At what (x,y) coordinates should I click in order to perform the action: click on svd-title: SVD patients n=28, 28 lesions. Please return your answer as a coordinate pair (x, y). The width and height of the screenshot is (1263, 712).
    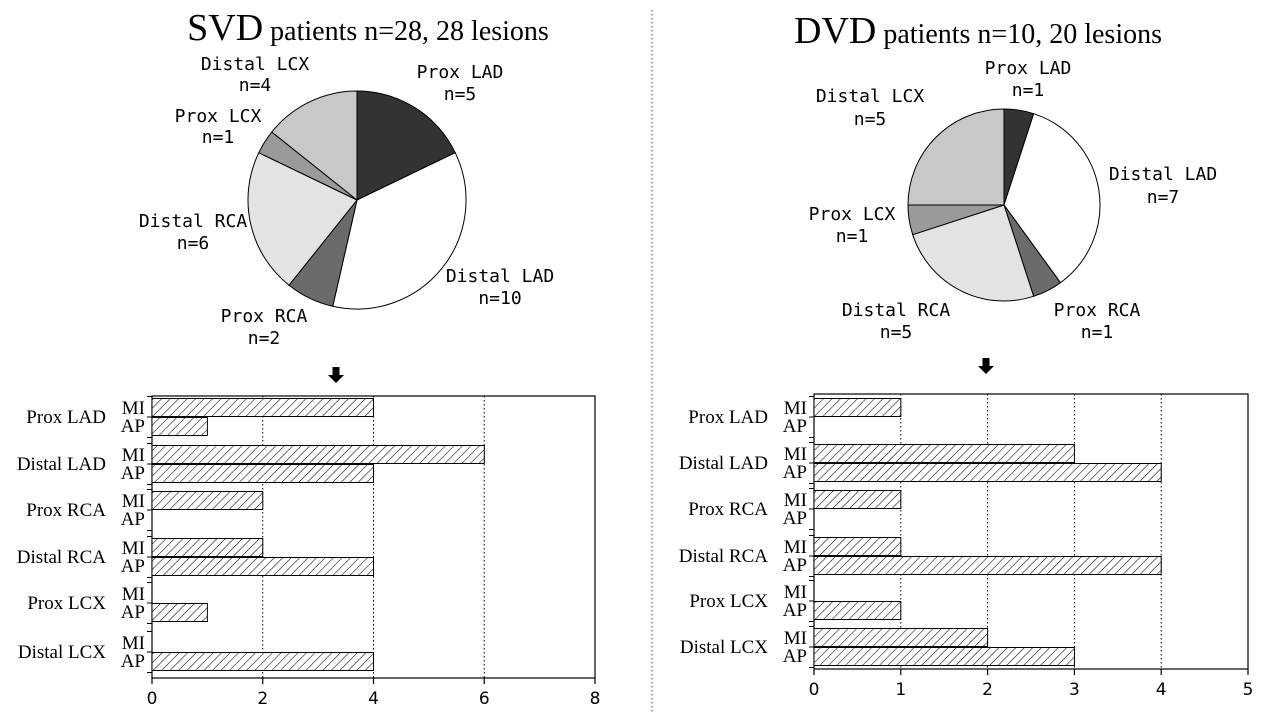
    Looking at the image, I should click on (368, 28).